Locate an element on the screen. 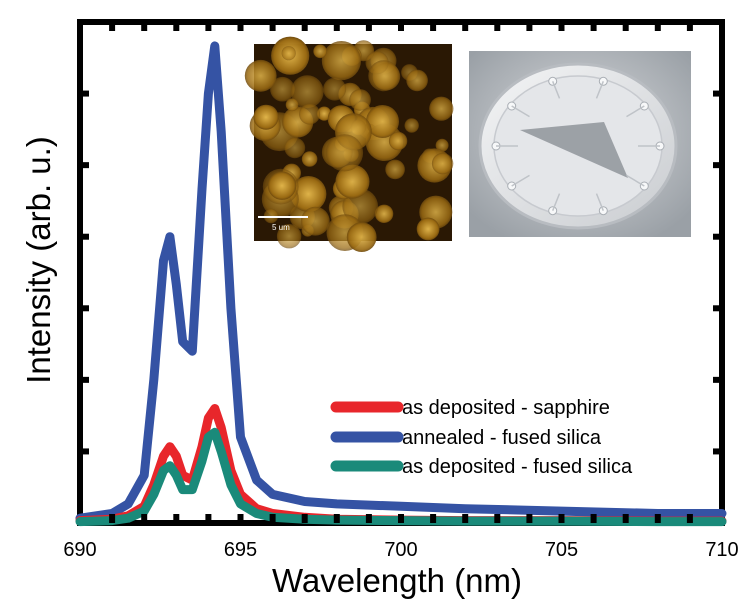  inset-wafer-photo is located at coordinates (580, 144).